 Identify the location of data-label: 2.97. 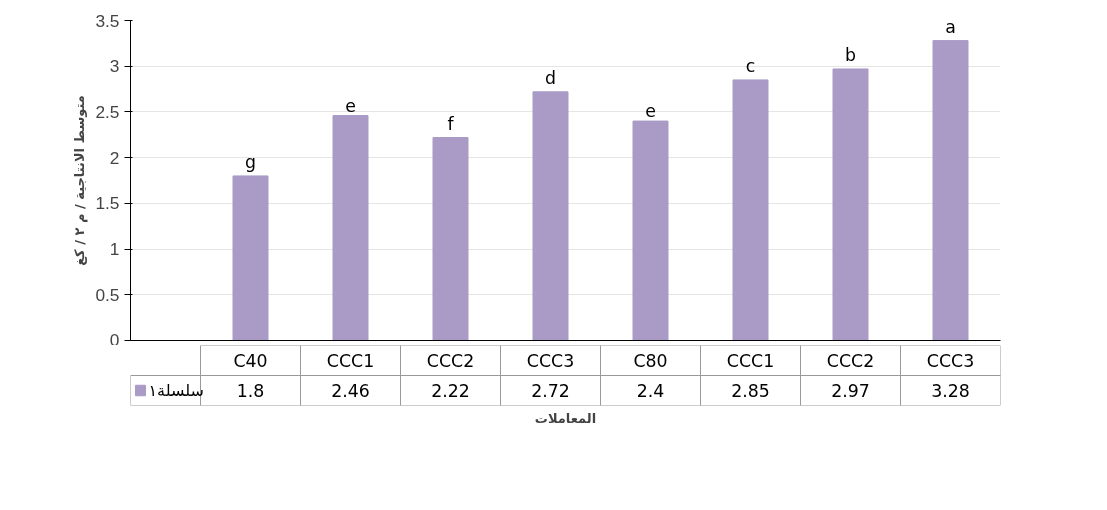
(850, 391).